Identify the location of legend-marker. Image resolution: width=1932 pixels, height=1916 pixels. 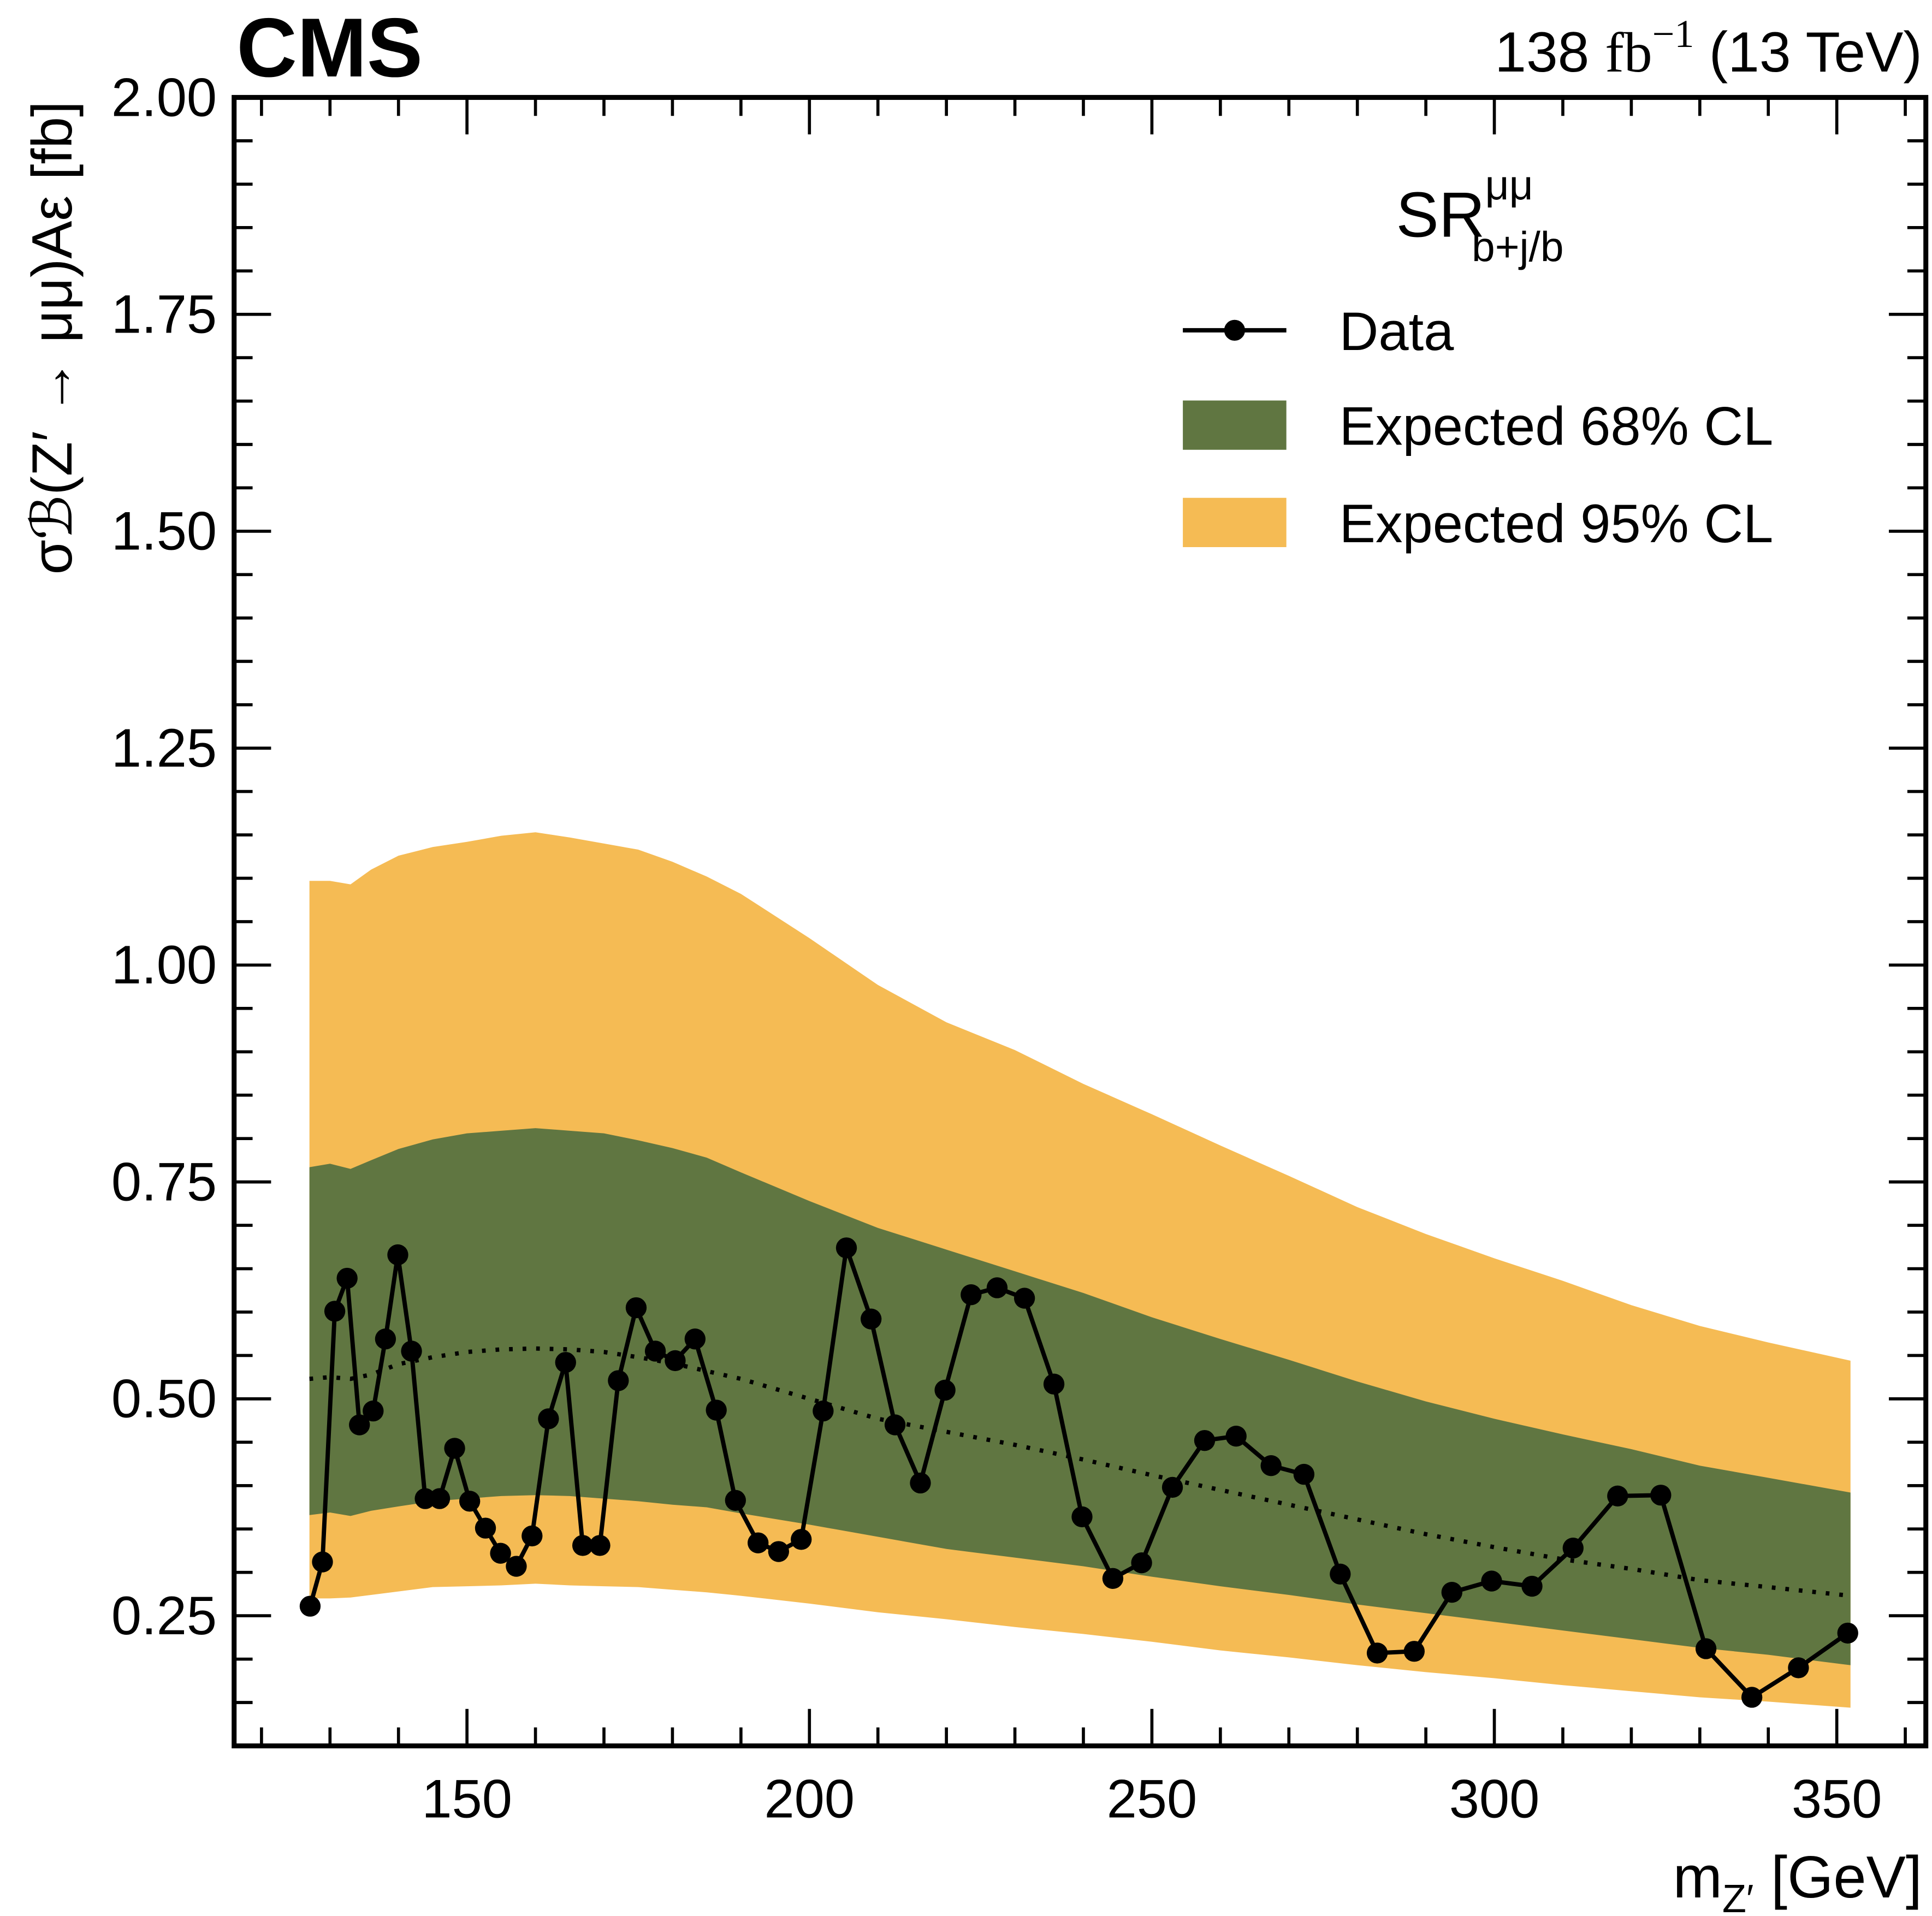
(1235, 330).